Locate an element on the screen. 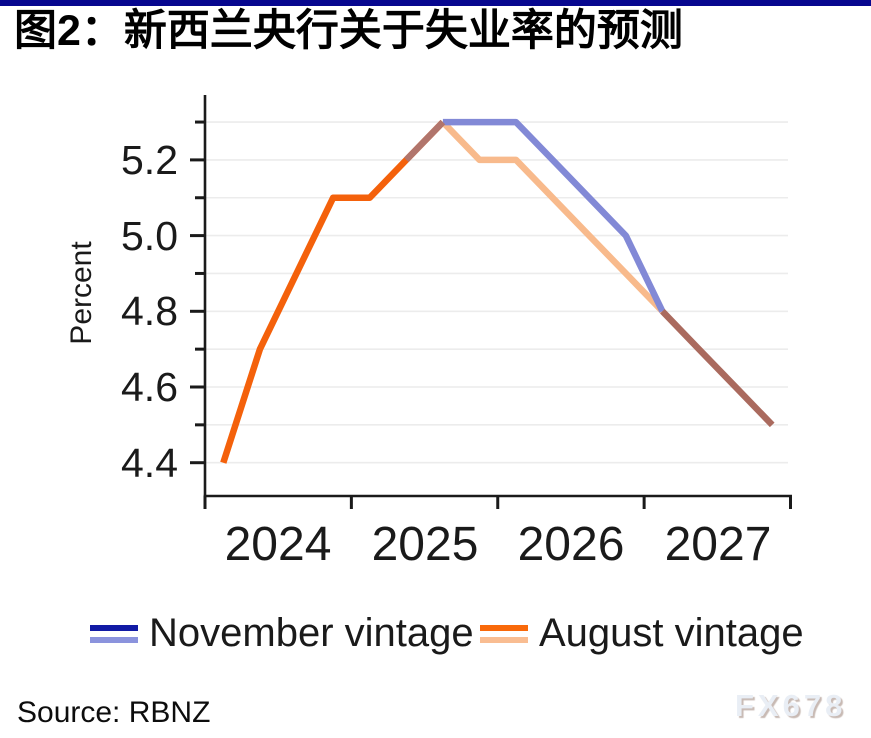 The width and height of the screenshot is (871, 738). fx678-watermark: FX678 is located at coordinates (791, 705).